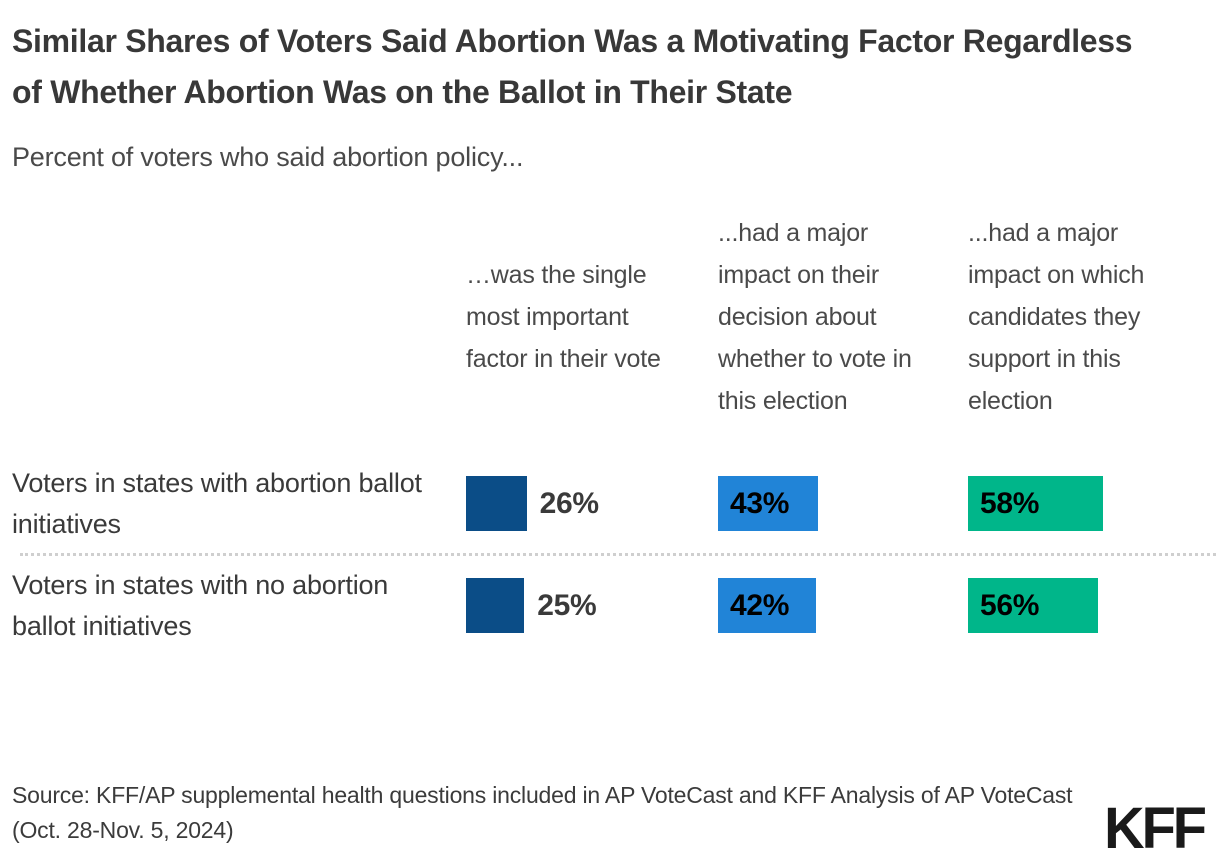 This screenshot has width=1220, height=866. I want to click on bar-row2-impact-which-candidates: 56%, so click(1033, 606).